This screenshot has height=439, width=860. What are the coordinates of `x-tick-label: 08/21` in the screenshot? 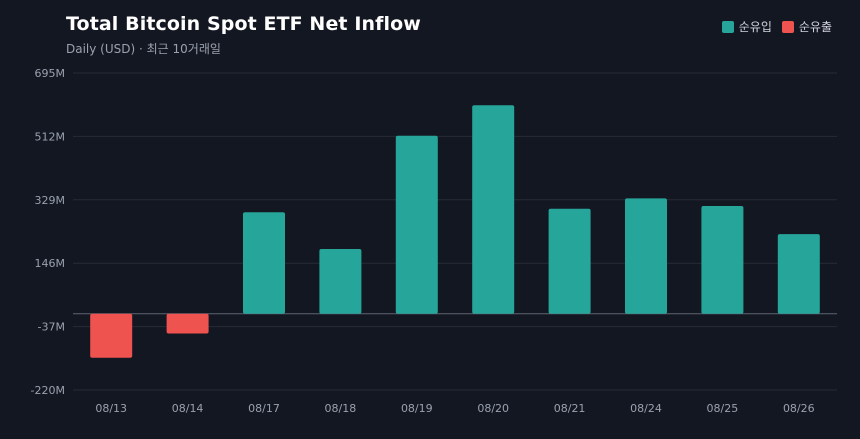 It's located at (570, 408).